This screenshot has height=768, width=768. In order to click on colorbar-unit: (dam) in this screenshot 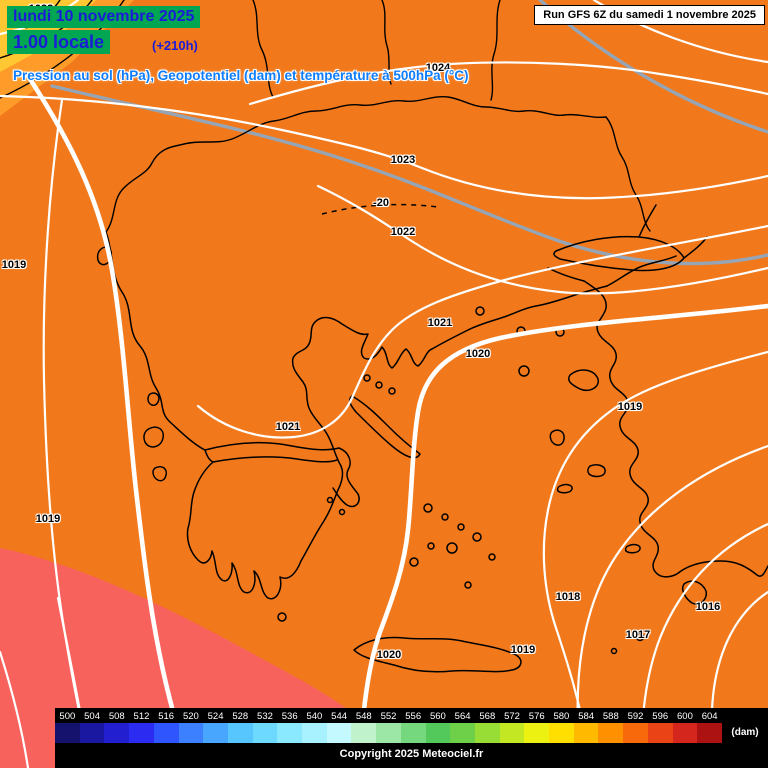, I will do `click(745, 732)`.